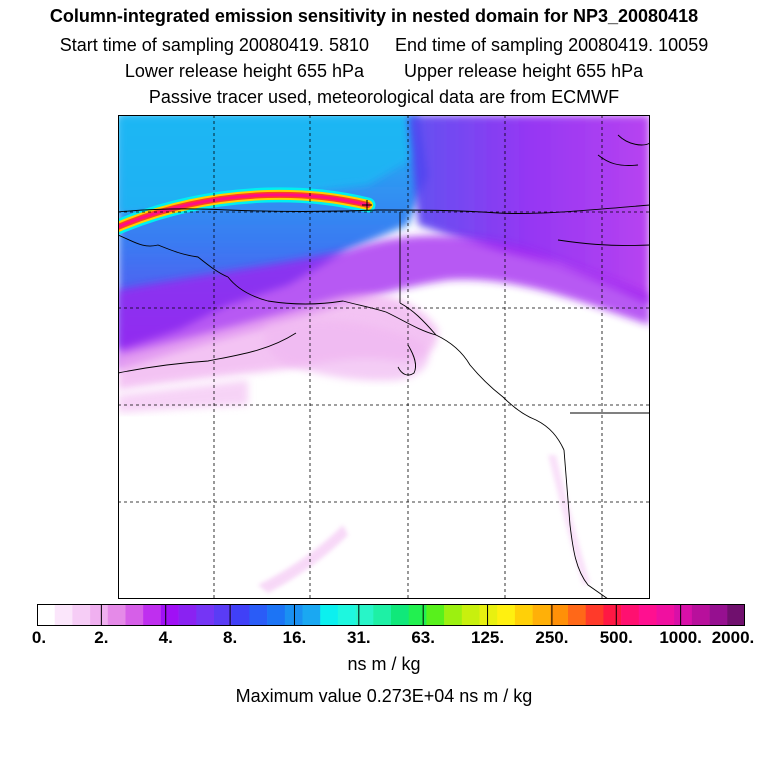 This screenshot has height=768, width=768. I want to click on northeast-sensitivity-region, so click(529, 210).